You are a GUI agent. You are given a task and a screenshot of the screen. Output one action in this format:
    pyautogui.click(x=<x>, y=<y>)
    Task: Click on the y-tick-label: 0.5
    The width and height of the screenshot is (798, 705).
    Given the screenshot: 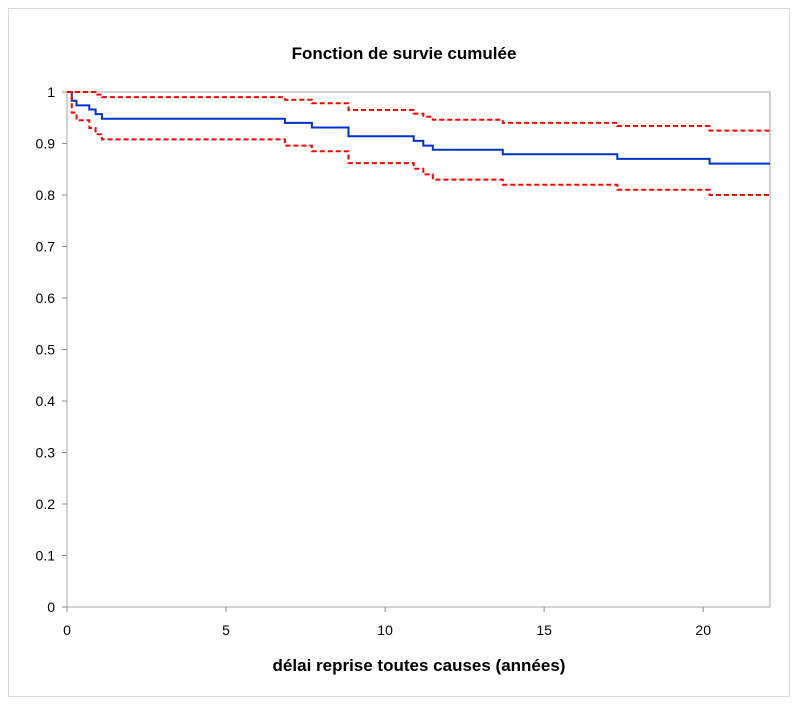 What is the action you would take?
    pyautogui.click(x=46, y=350)
    